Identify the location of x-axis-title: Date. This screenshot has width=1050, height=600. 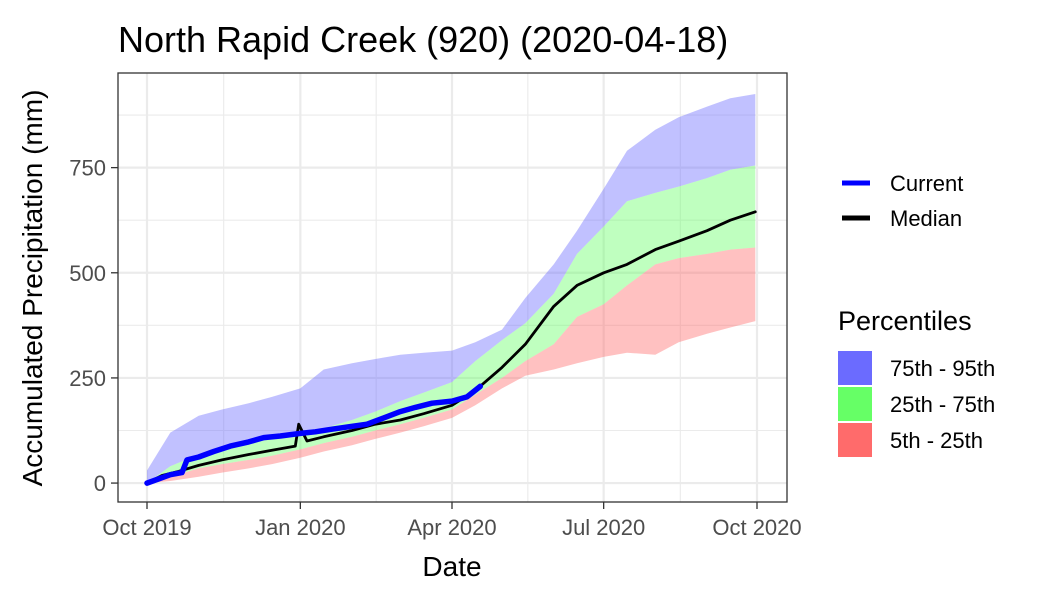
(451, 566).